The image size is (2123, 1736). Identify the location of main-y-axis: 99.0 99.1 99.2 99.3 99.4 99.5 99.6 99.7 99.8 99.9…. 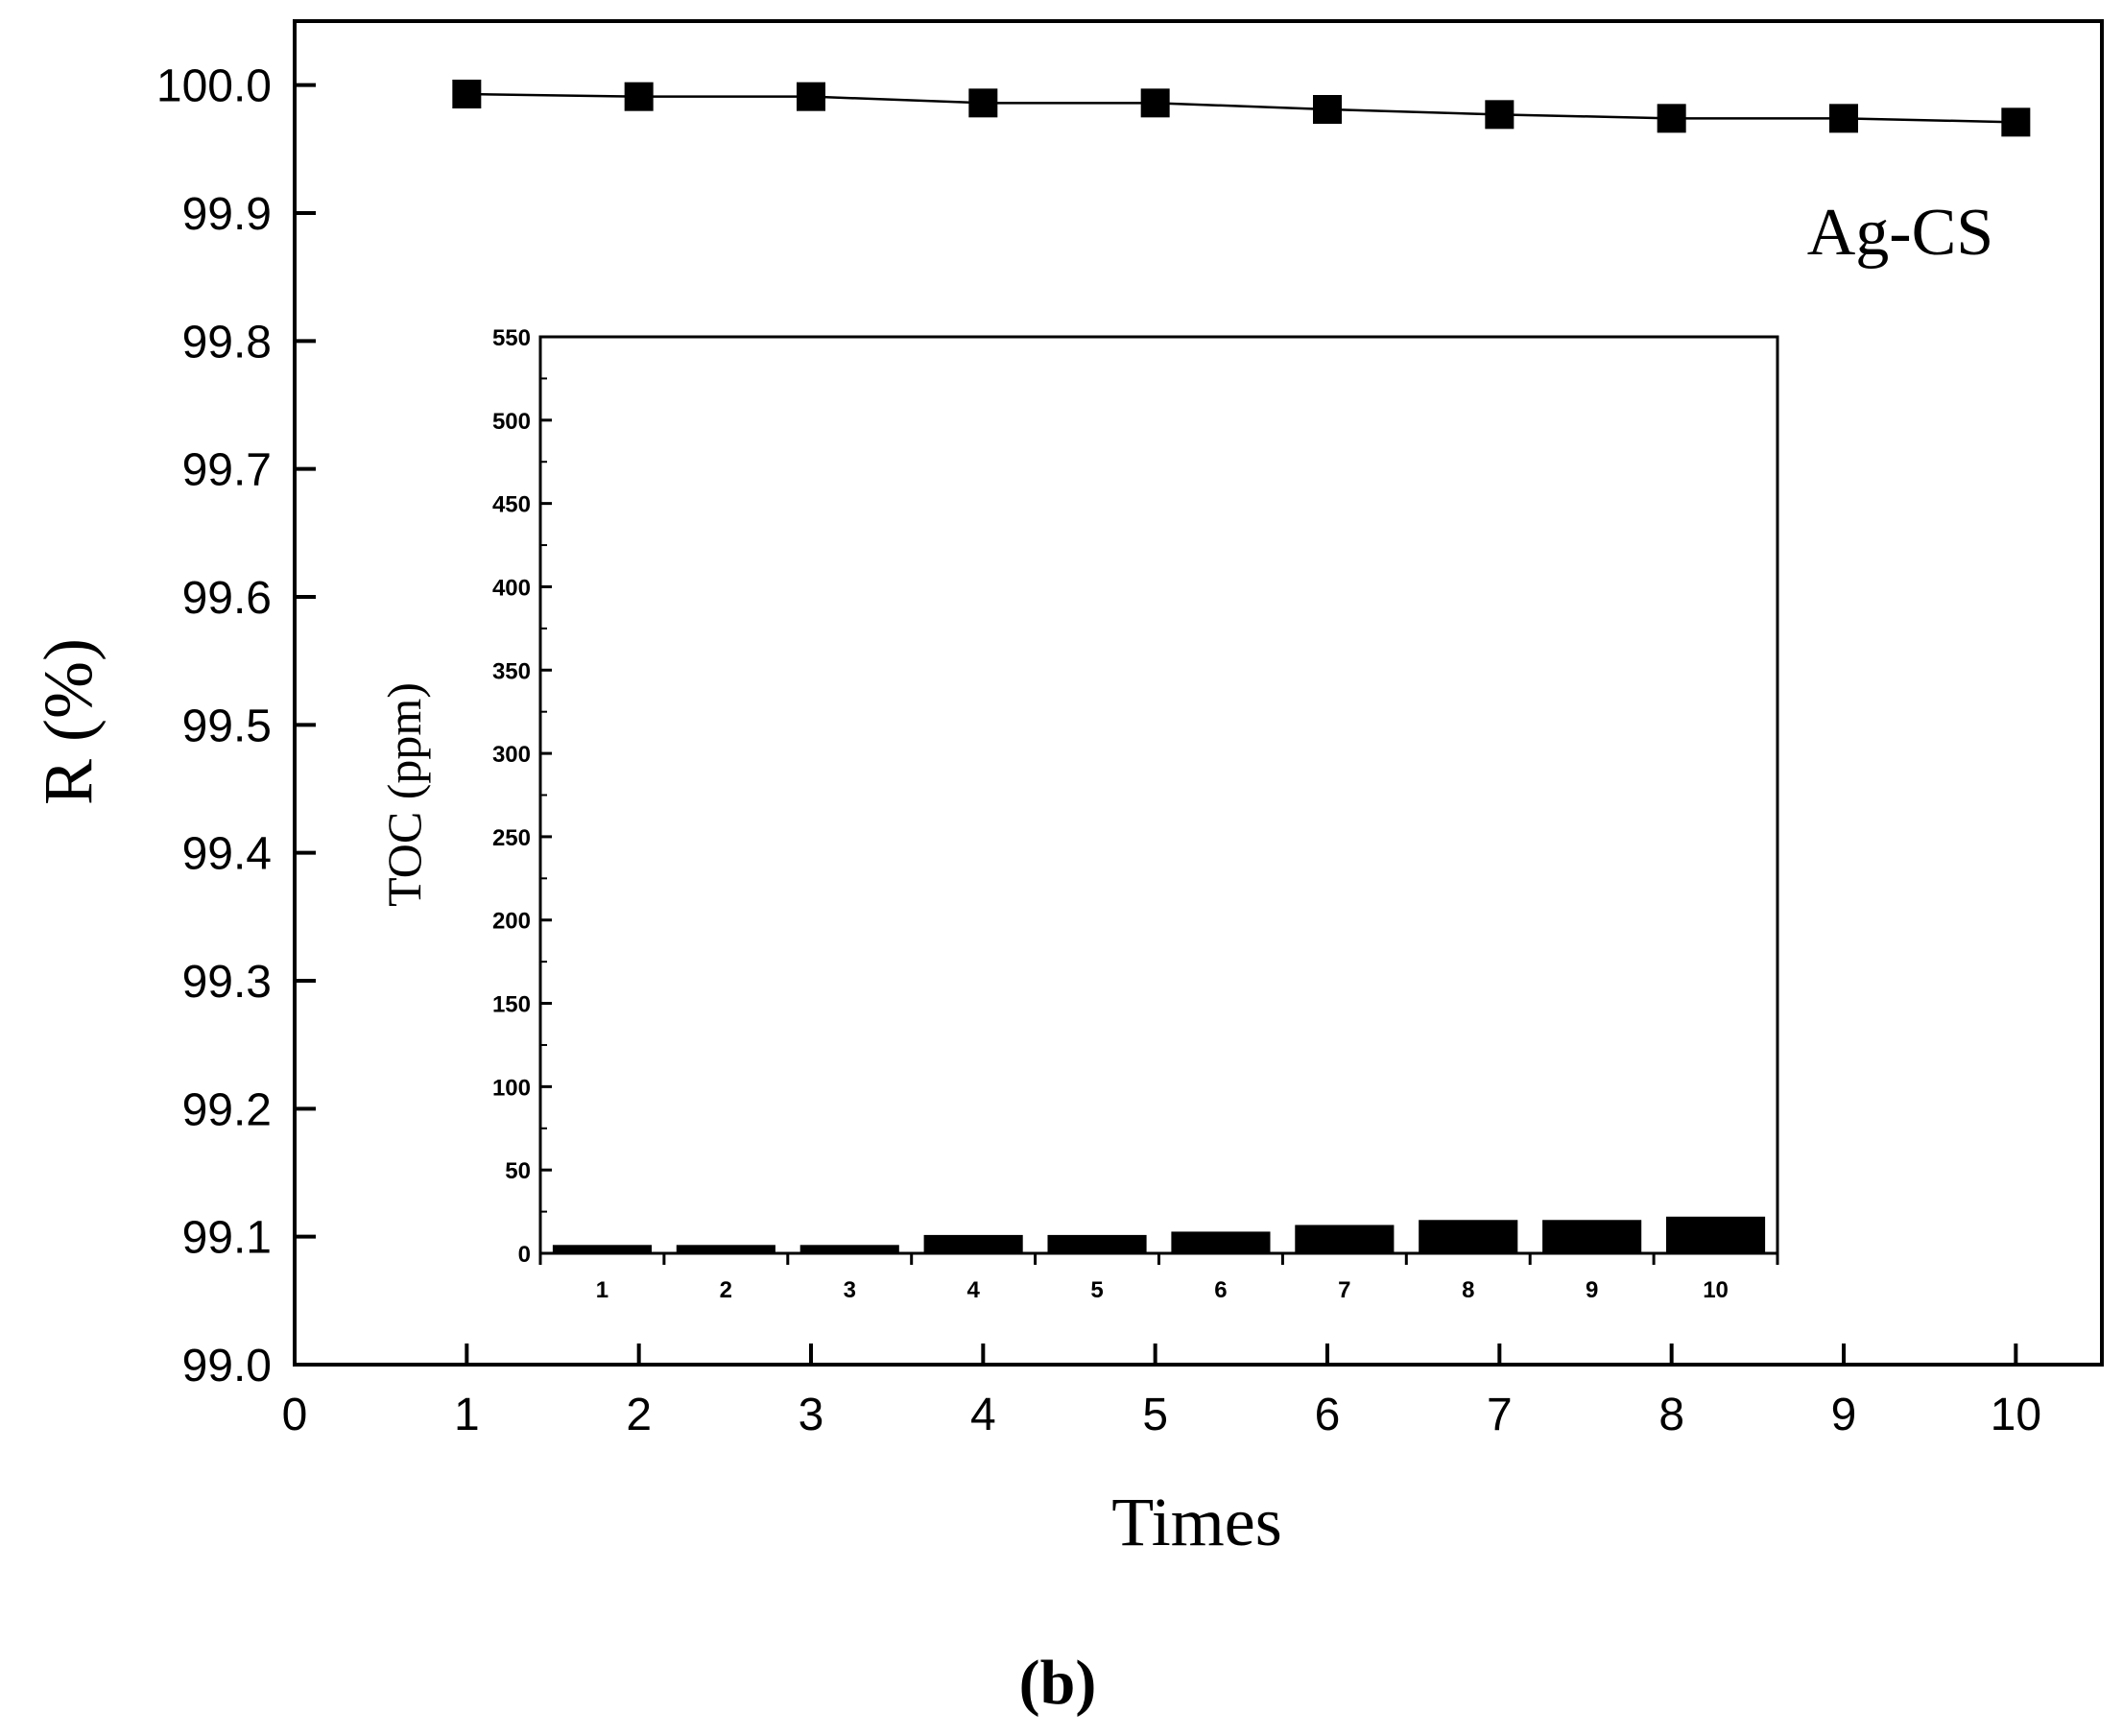
(236, 726).